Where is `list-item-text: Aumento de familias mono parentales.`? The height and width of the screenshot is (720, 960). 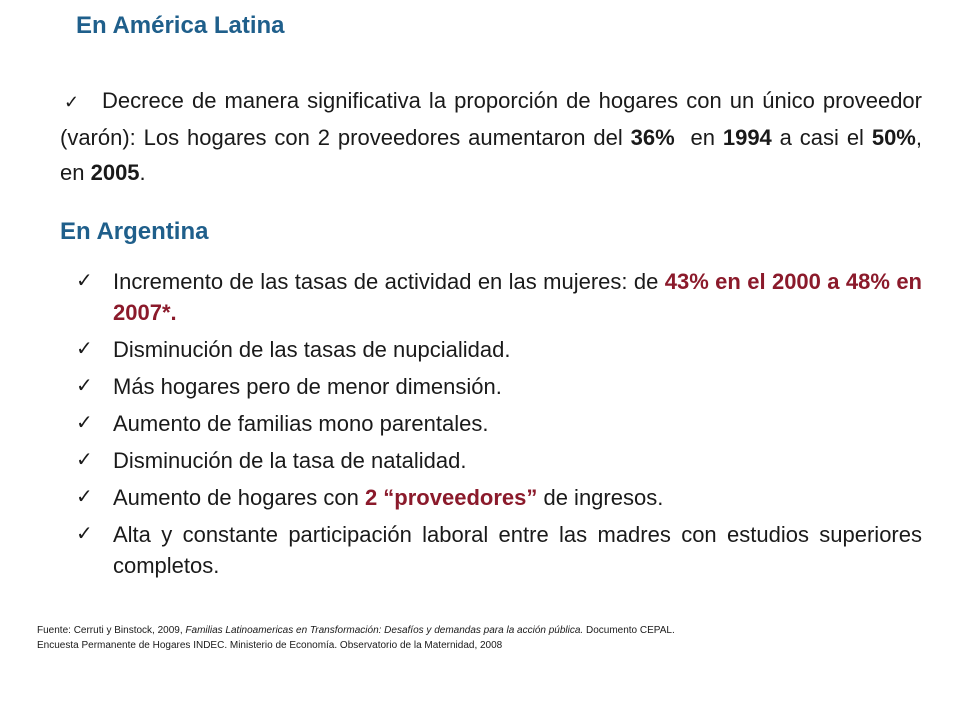
list-item-text: Aumento de familias mono parentales. is located at coordinates (301, 423).